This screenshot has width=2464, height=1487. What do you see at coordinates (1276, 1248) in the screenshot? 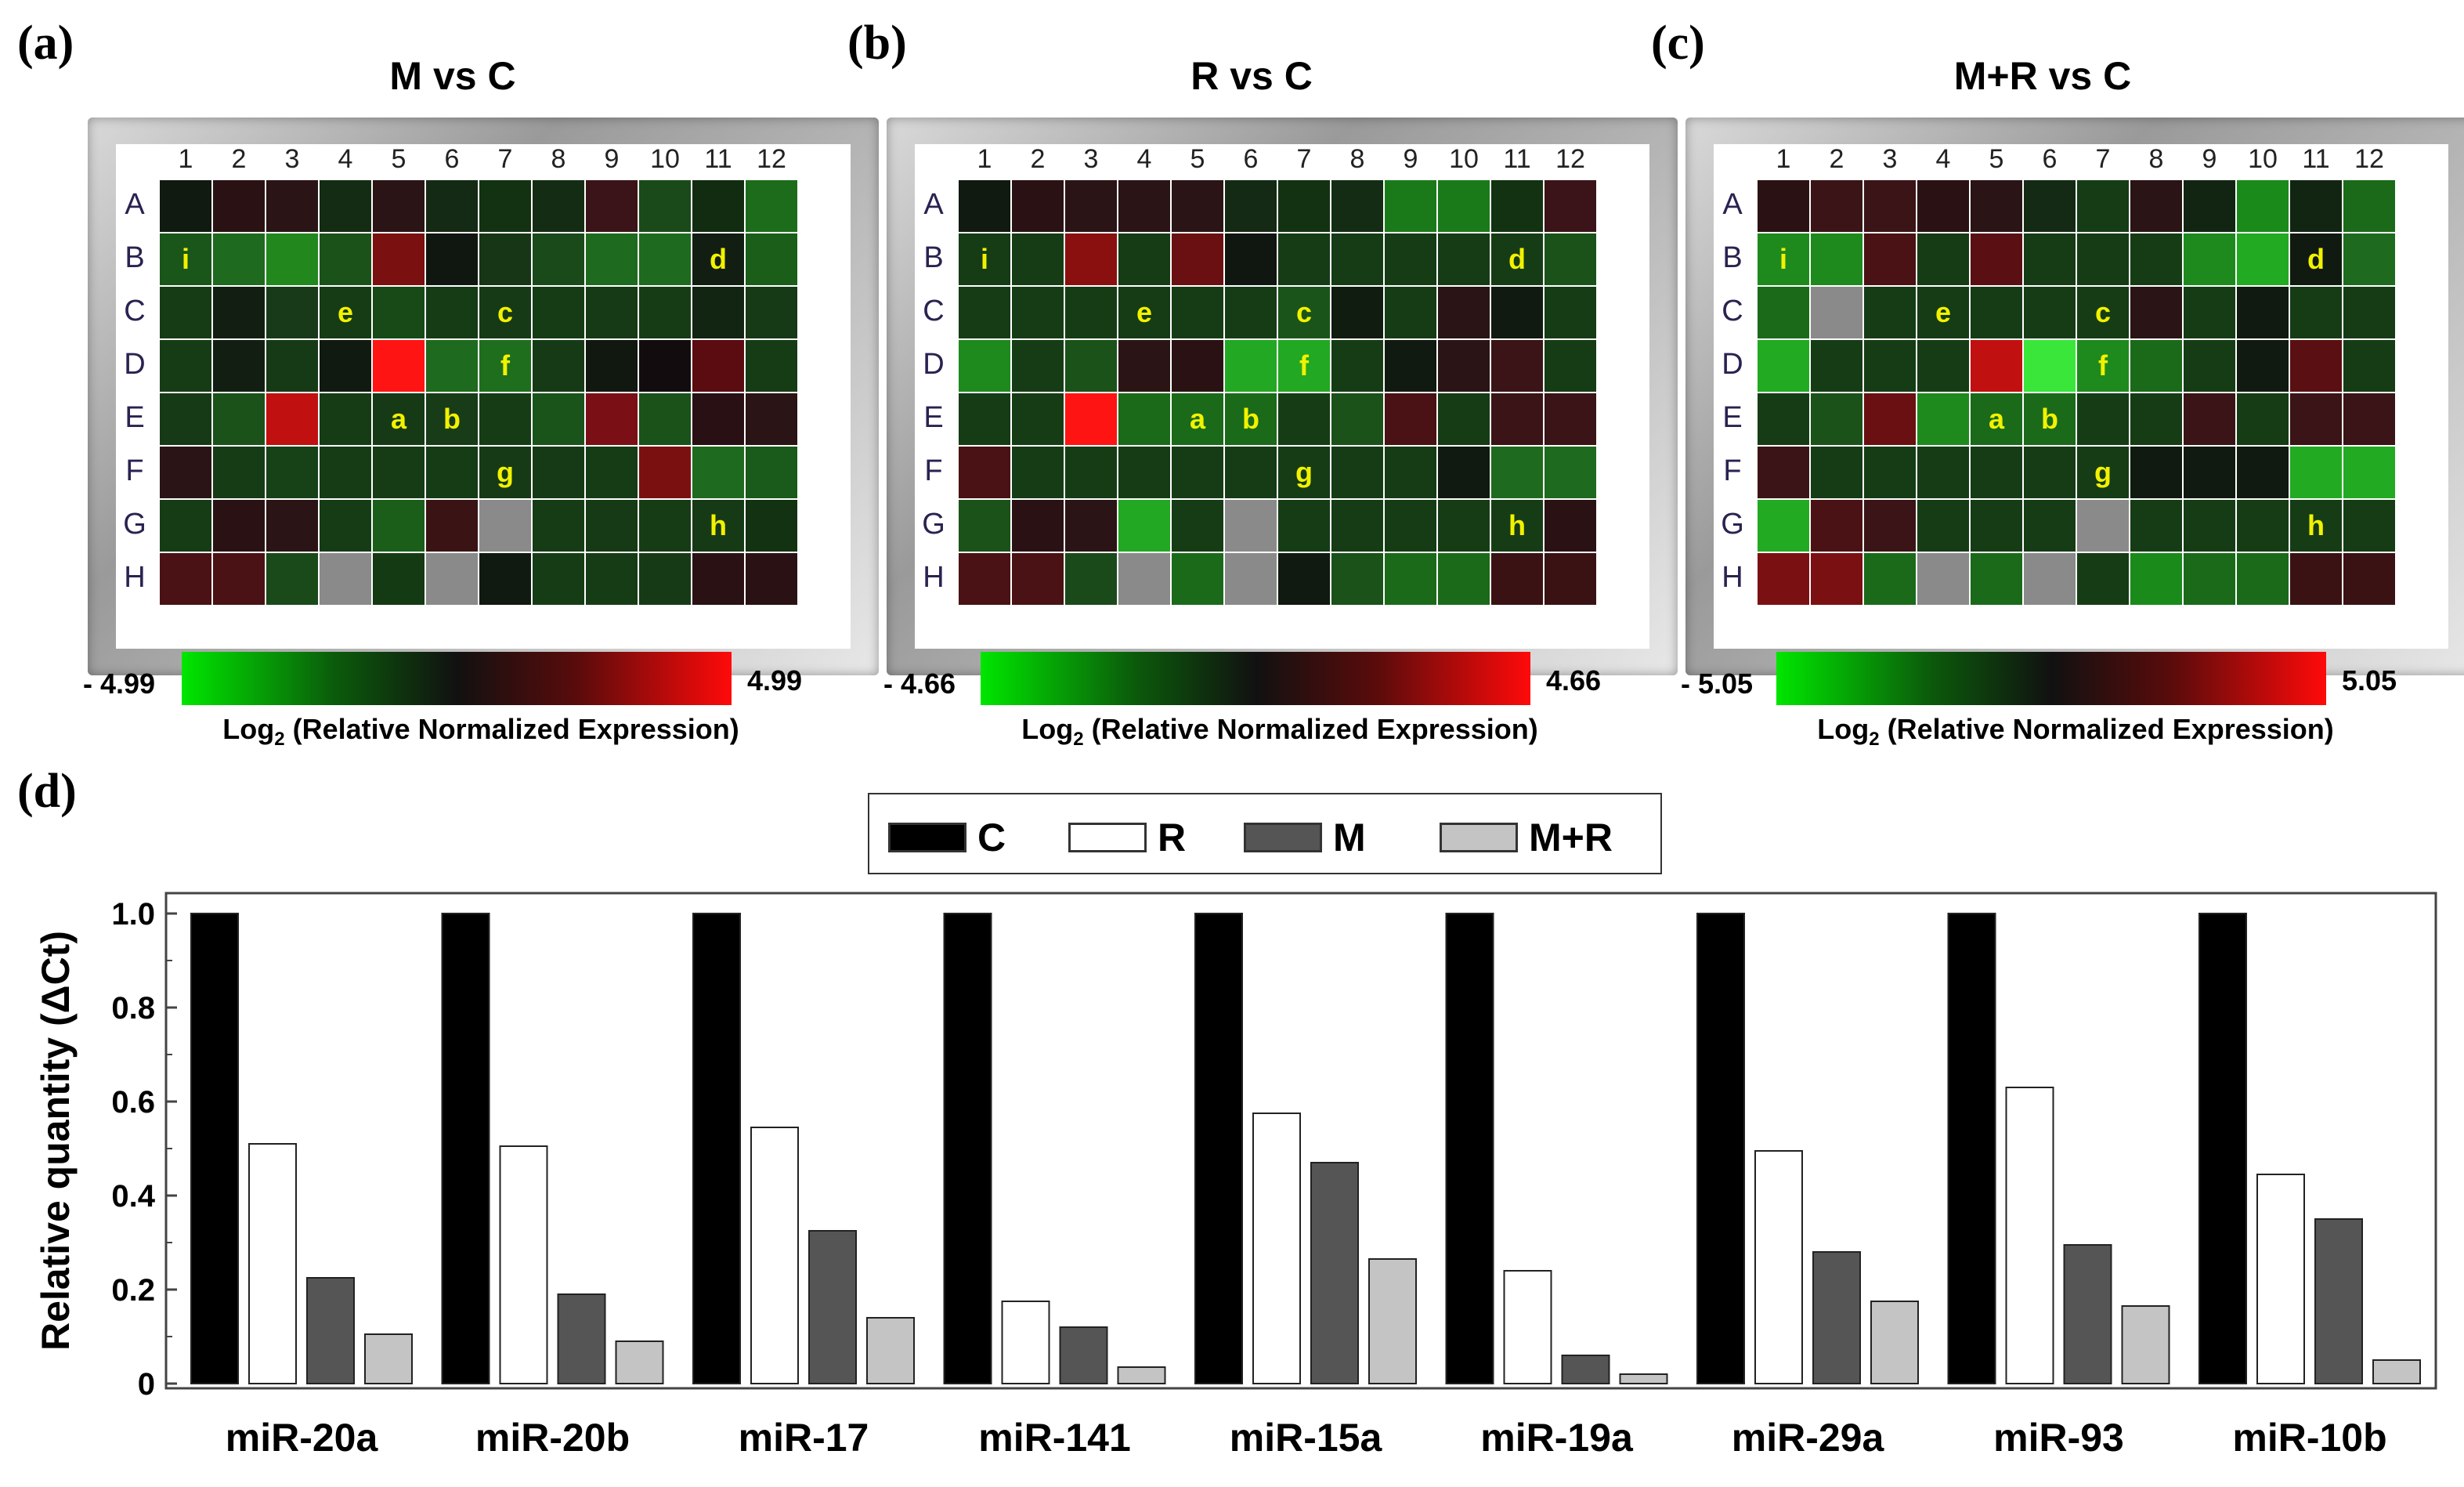
I see `bar-r` at bounding box center [1276, 1248].